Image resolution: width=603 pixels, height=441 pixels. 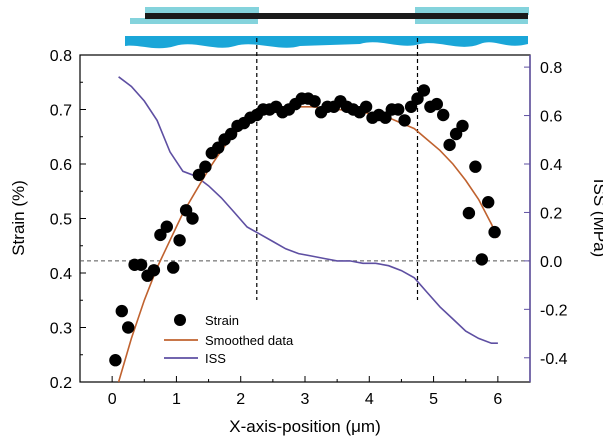 What do you see at coordinates (112, 399) in the screenshot?
I see `x-tick-label-0: 0` at bounding box center [112, 399].